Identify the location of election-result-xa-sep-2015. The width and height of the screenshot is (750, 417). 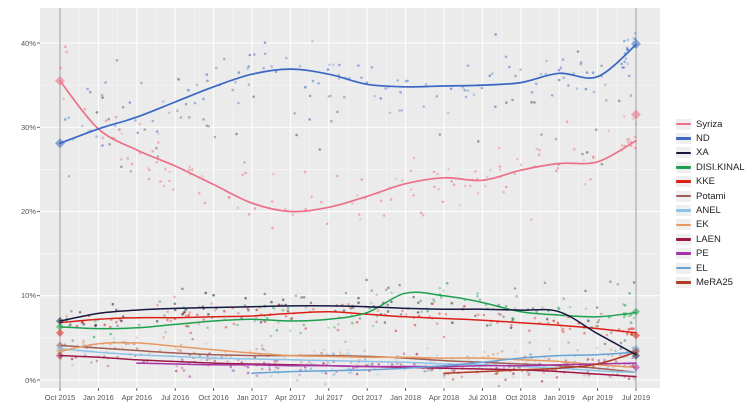
(60, 321).